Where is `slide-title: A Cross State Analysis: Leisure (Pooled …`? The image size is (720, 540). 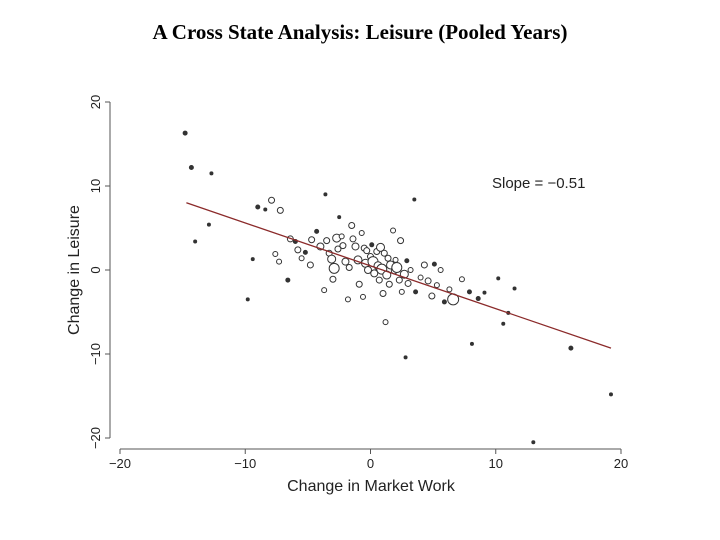
slide-title: A Cross State Analysis: Leisure (Pooled … is located at coordinates (360, 32).